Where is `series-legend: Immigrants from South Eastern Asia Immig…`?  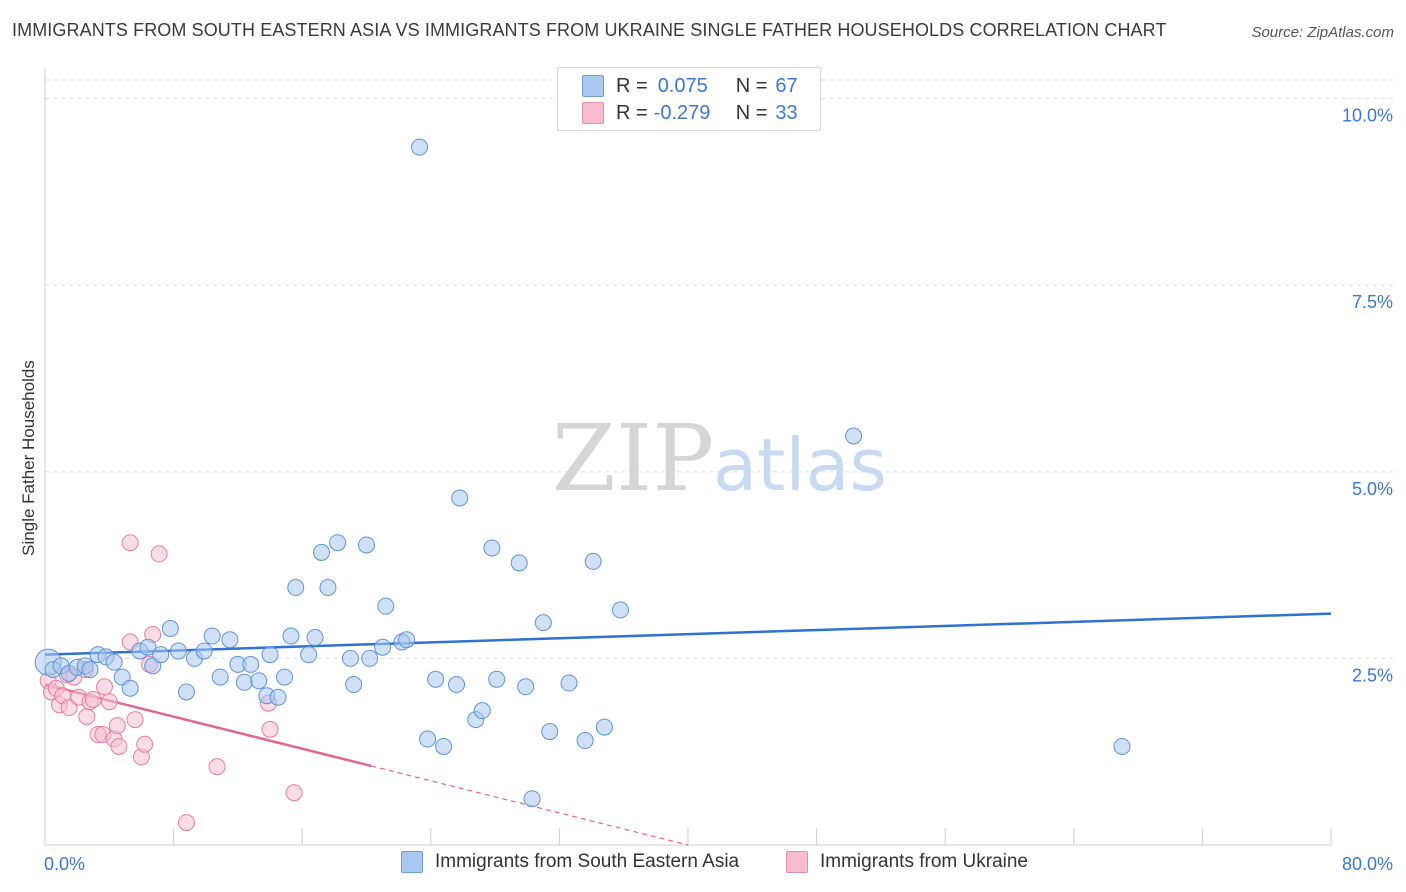
series-legend: Immigrants from South Eastern Asia Immig… is located at coordinates (703, 864).